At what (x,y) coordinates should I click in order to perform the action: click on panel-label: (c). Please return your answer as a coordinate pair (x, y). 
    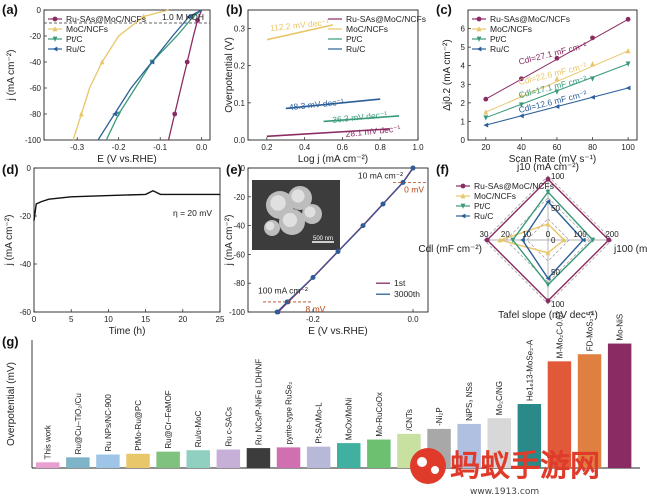
    Looking at the image, I should click on (444, 9).